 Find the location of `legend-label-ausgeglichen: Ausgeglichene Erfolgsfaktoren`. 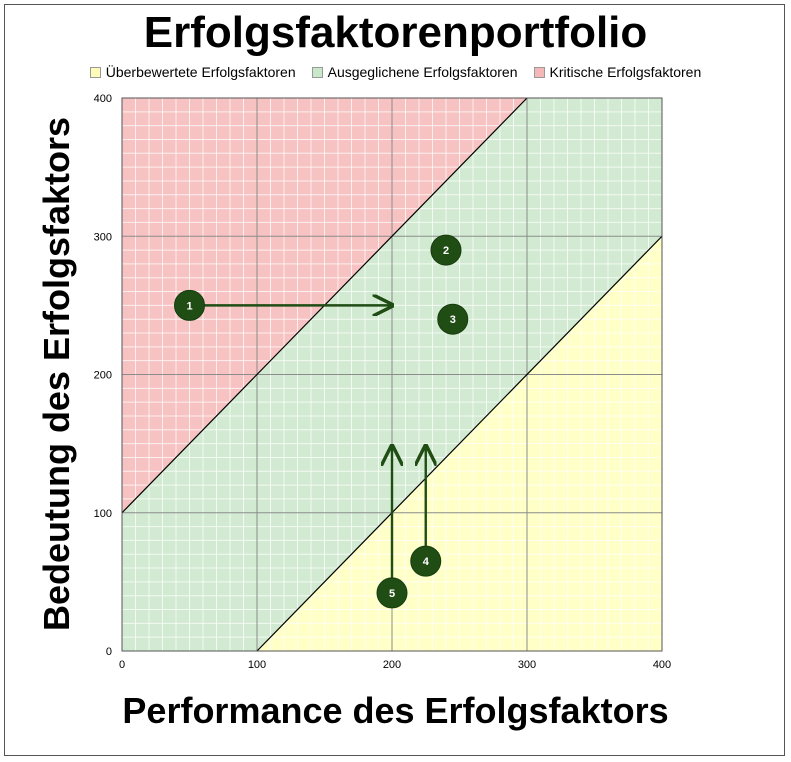

legend-label-ausgeglichen: Ausgeglichene Erfolgsfaktoren is located at coordinates (422, 72).